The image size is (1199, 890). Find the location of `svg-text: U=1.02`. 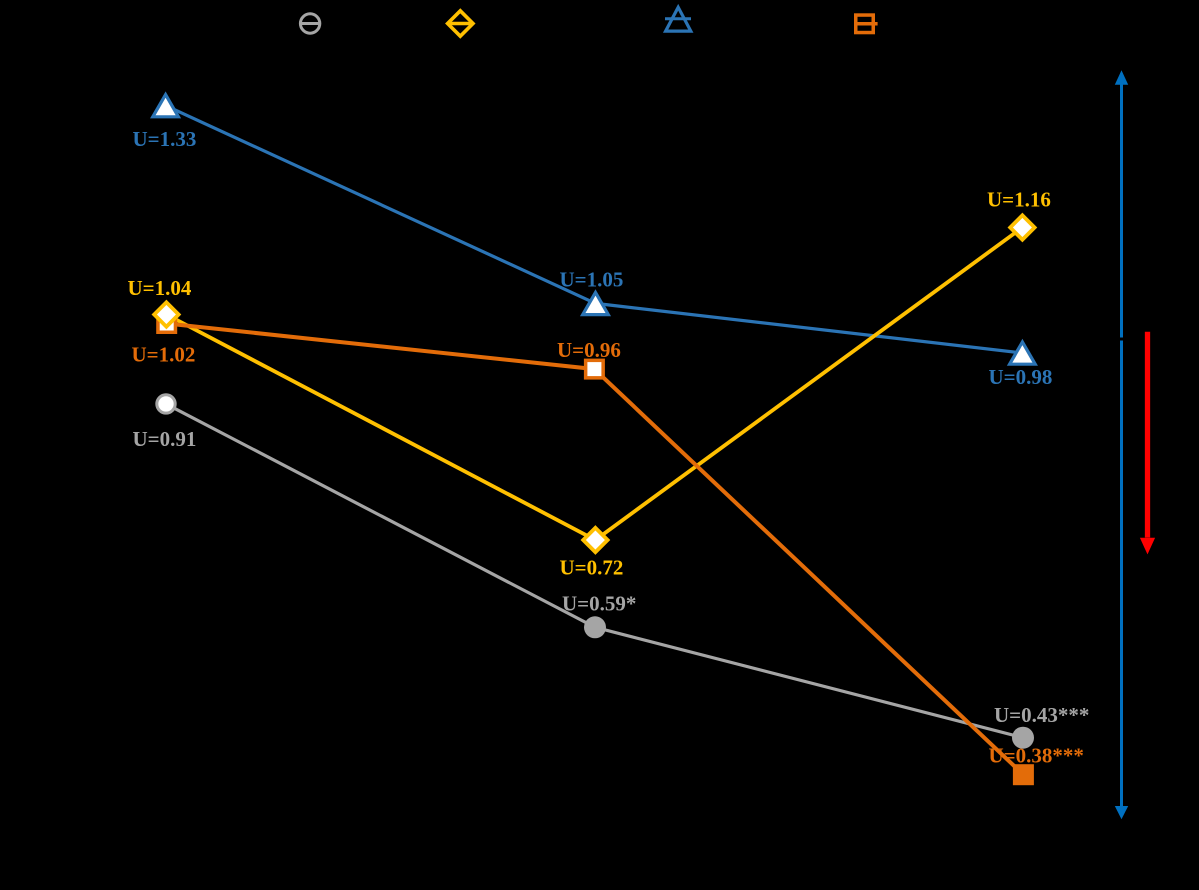

svg-text: U=1.02 is located at coordinates (164, 355).